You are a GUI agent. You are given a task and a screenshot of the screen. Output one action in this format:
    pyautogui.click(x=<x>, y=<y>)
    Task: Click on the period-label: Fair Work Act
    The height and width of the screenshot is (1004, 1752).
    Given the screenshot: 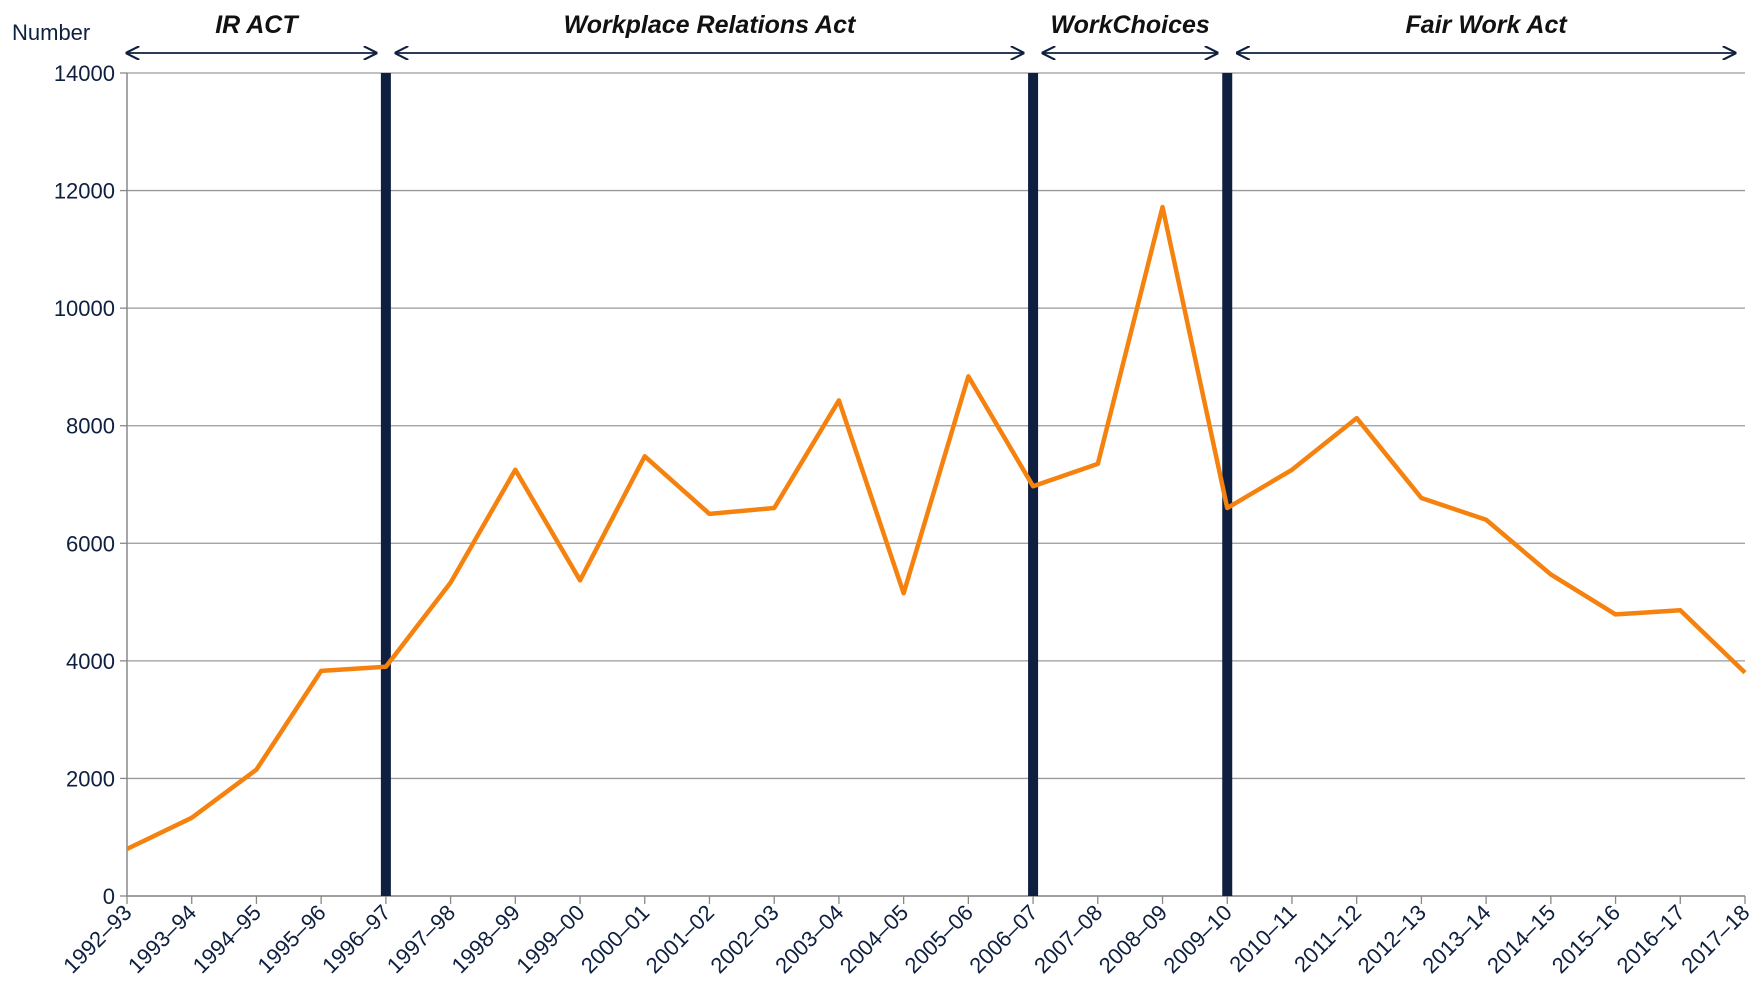 What is the action you would take?
    pyautogui.click(x=1487, y=25)
    